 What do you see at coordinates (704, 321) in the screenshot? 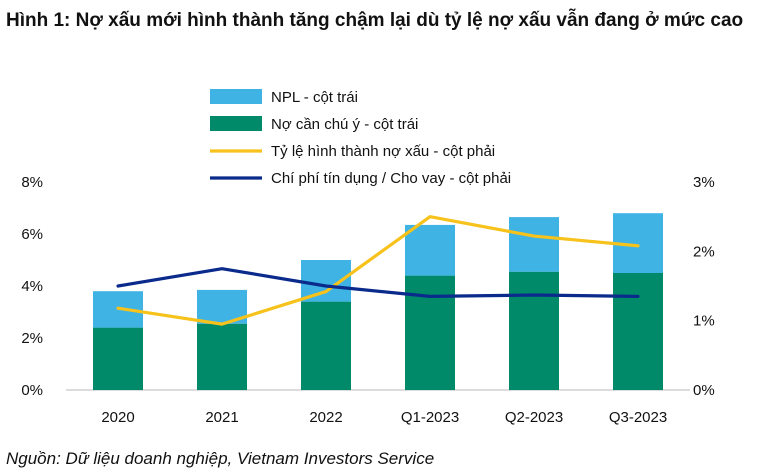
I see `right-axis-tick-label: 1%` at bounding box center [704, 321].